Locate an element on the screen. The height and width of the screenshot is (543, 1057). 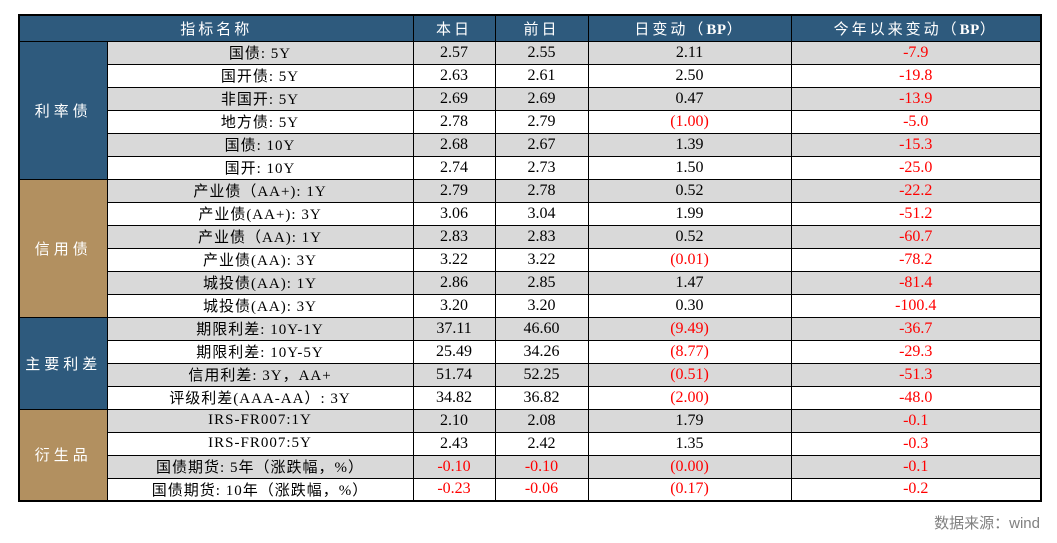
today-cell: 2.68 is located at coordinates (454, 144).